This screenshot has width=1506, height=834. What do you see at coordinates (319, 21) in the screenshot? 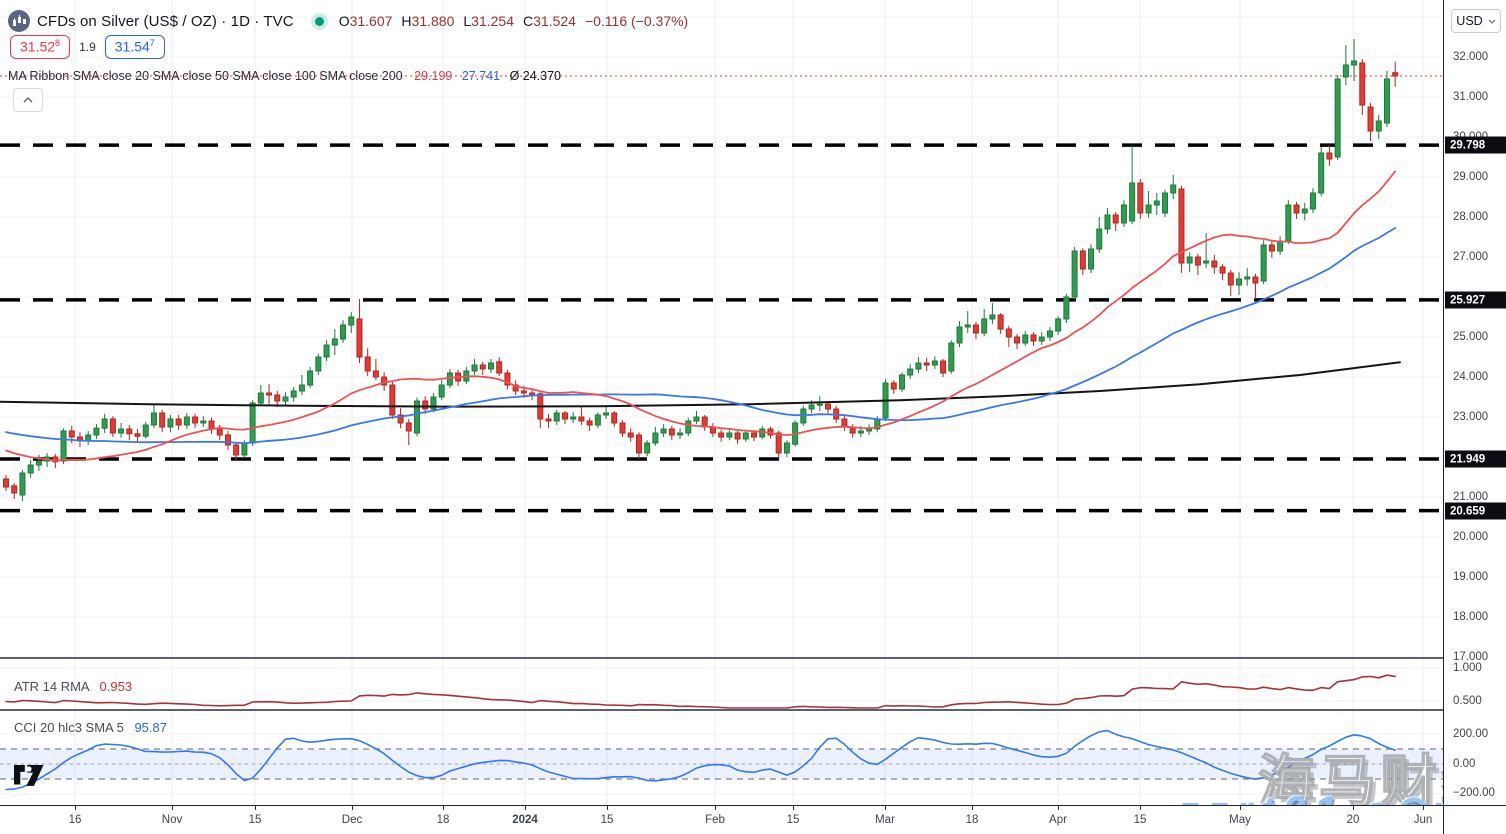
I see `market-status-dot-icon` at bounding box center [319, 21].